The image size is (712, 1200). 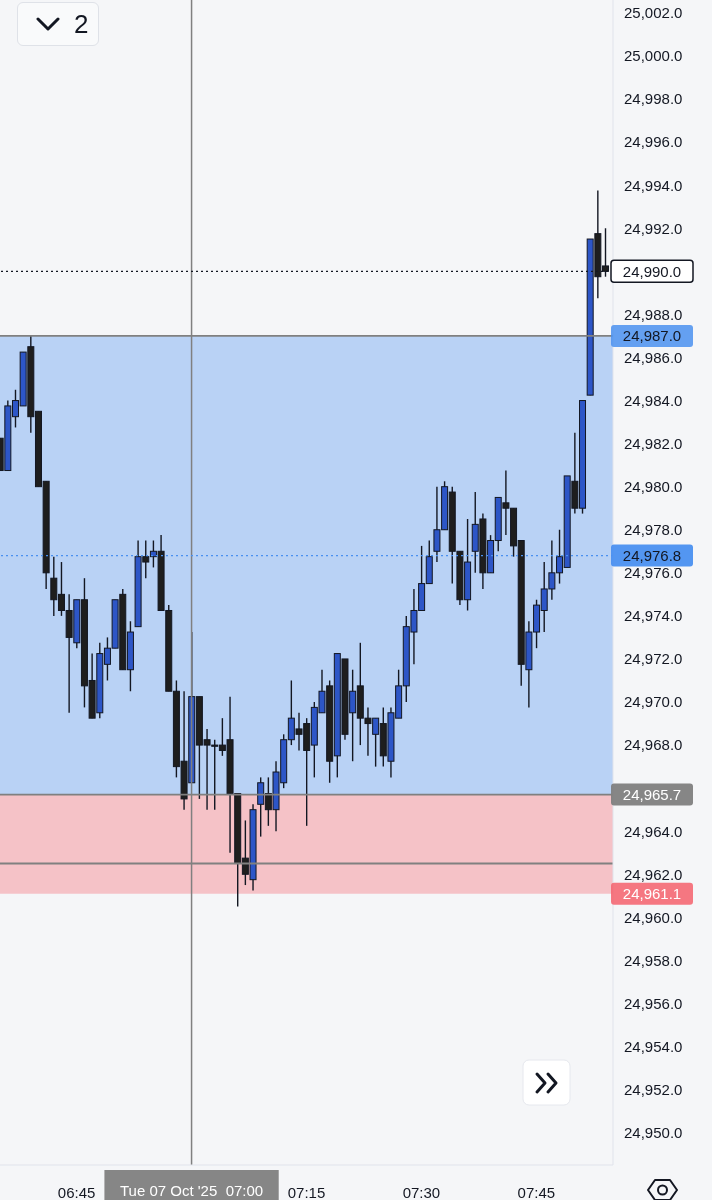 I want to click on y-tick-label: 24,952.0, so click(x=653, y=1089).